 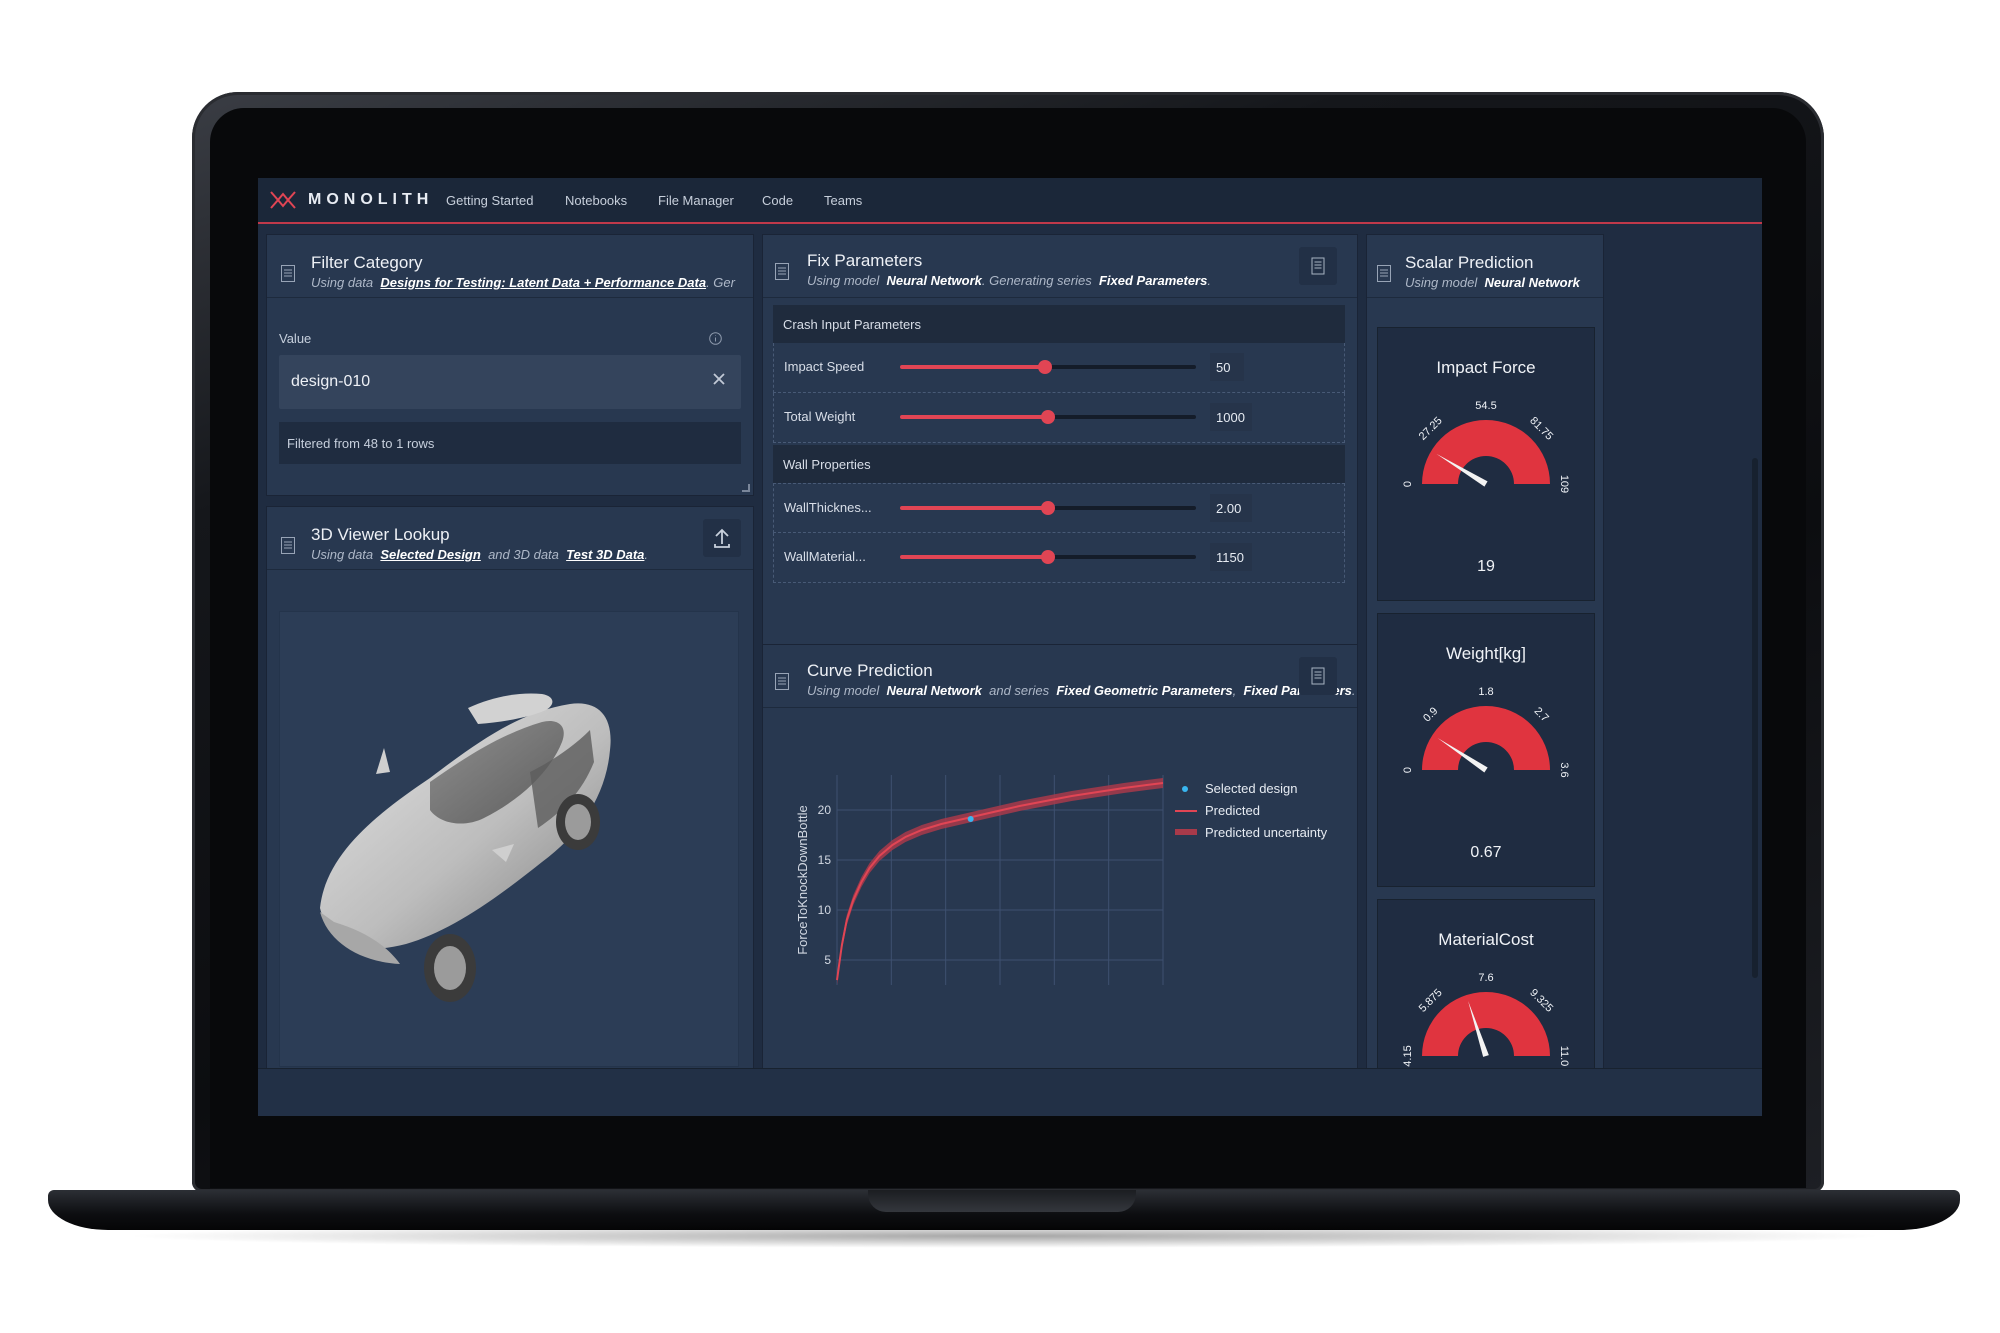 I want to click on predicted-line, so click(x=1000, y=881).